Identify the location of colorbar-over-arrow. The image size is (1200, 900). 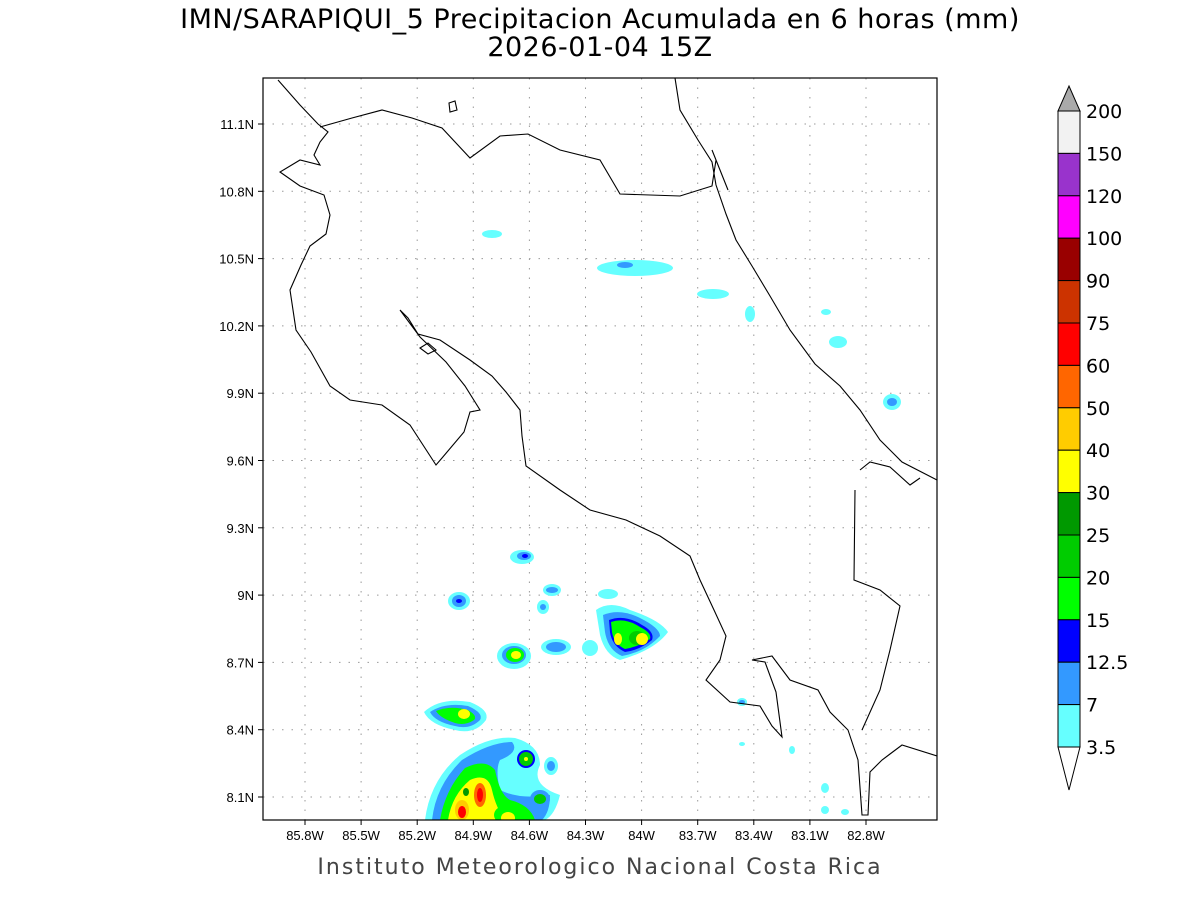
(1069, 98).